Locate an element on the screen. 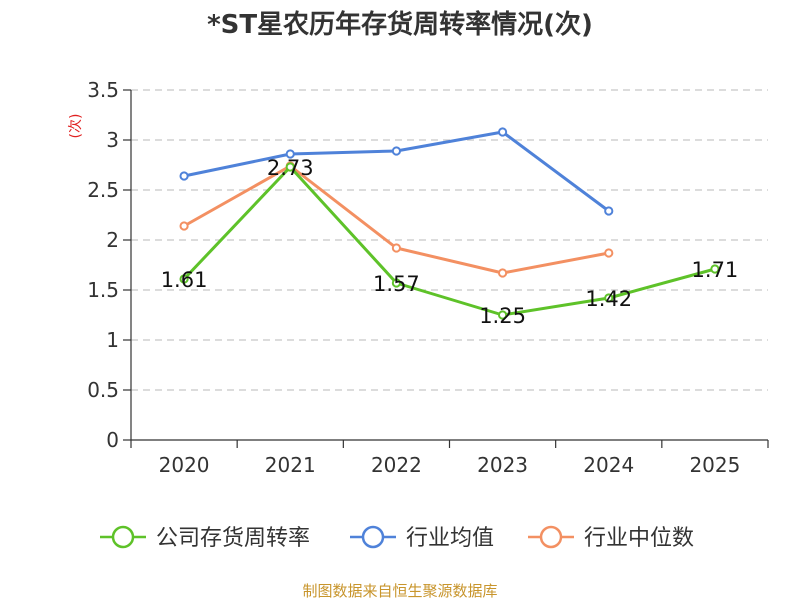  y-axis-label: (次) is located at coordinates (76, 126).